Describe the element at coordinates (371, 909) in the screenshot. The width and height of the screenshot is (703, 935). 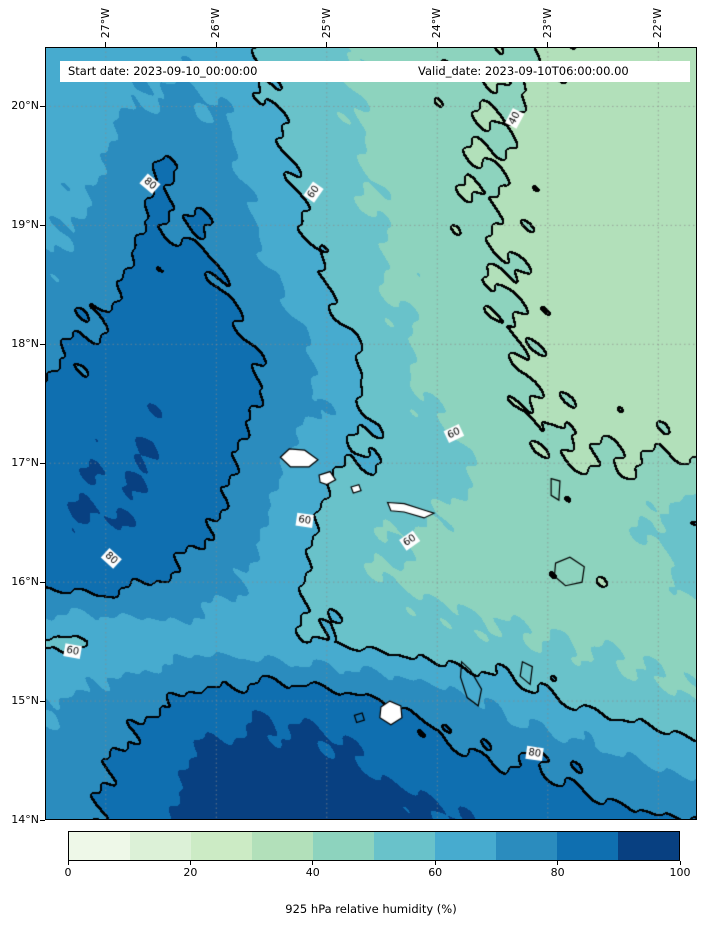
I see `colorbar-caption: 925 hPa relative humidity (%)` at that location.